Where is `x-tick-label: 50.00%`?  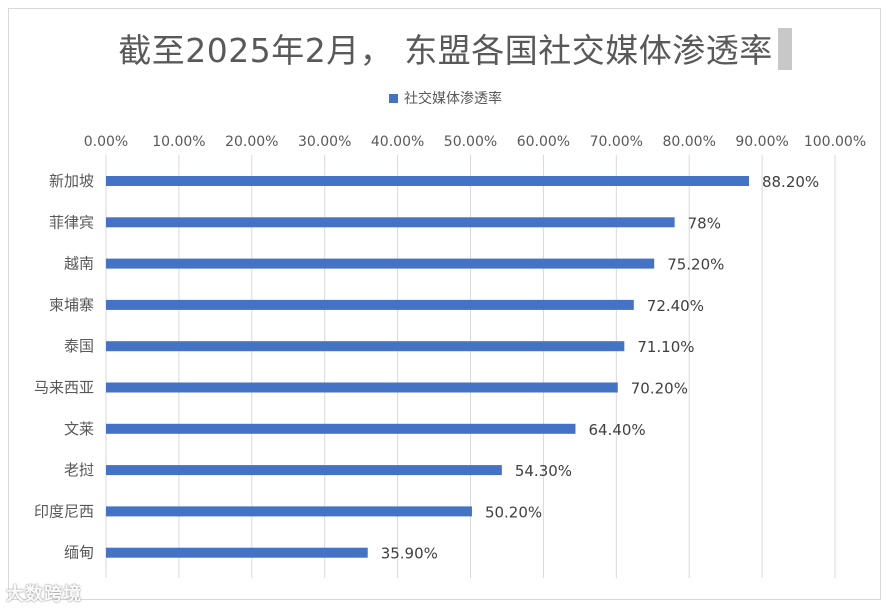
x-tick-label: 50.00% is located at coordinates (470, 142).